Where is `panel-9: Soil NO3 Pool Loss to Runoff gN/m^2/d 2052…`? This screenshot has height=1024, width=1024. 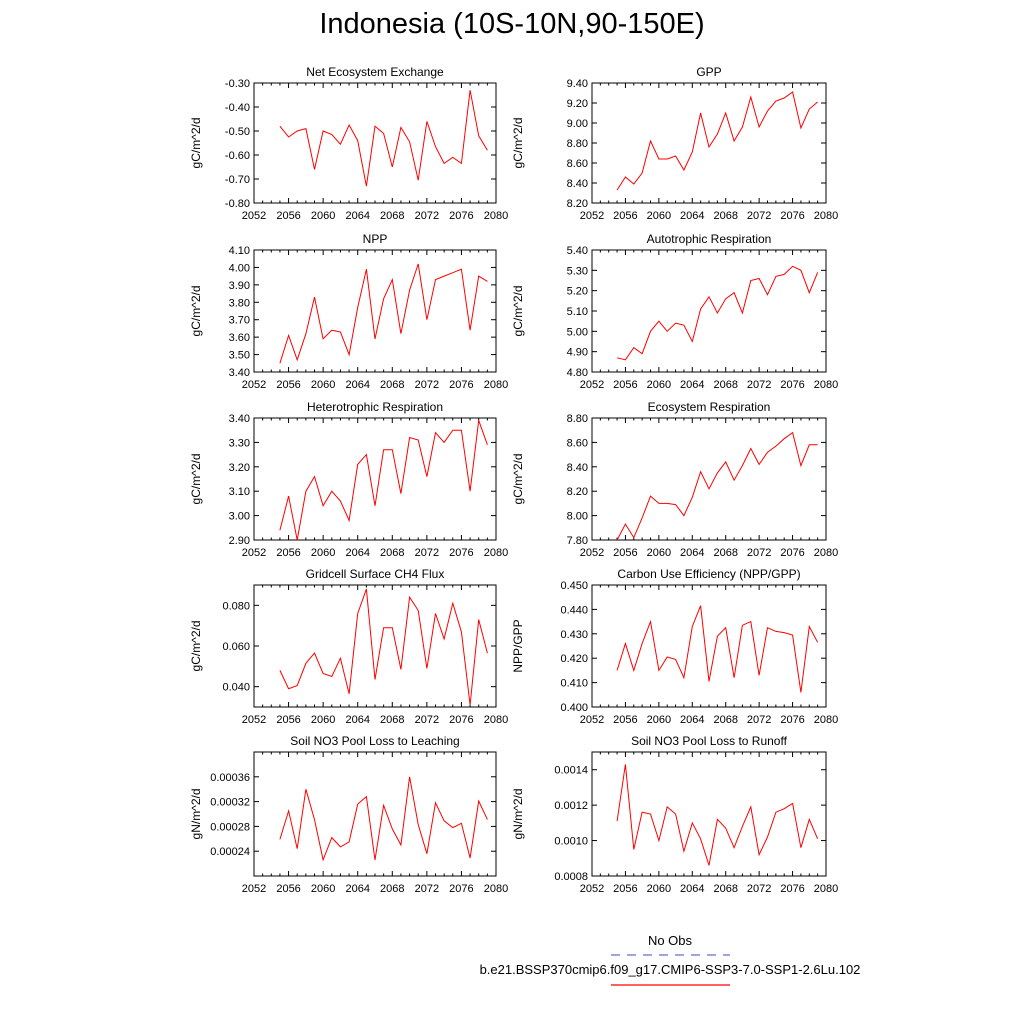
panel-9: Soil NO3 Pool Loss to Runoff gN/m^2/d 2052… is located at coordinates (674, 814).